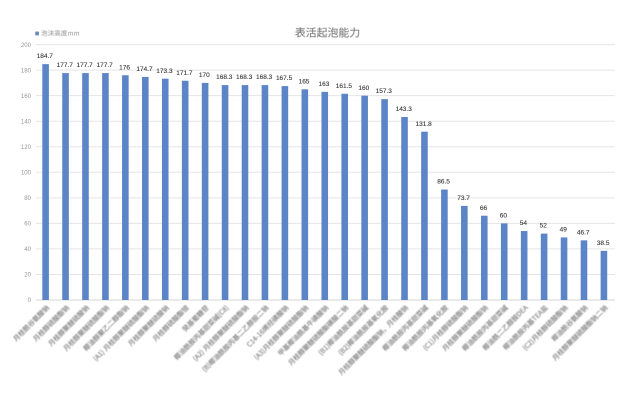  Describe the element at coordinates (164, 71) in the screenshot. I see `svg-text: 173.3` at that location.